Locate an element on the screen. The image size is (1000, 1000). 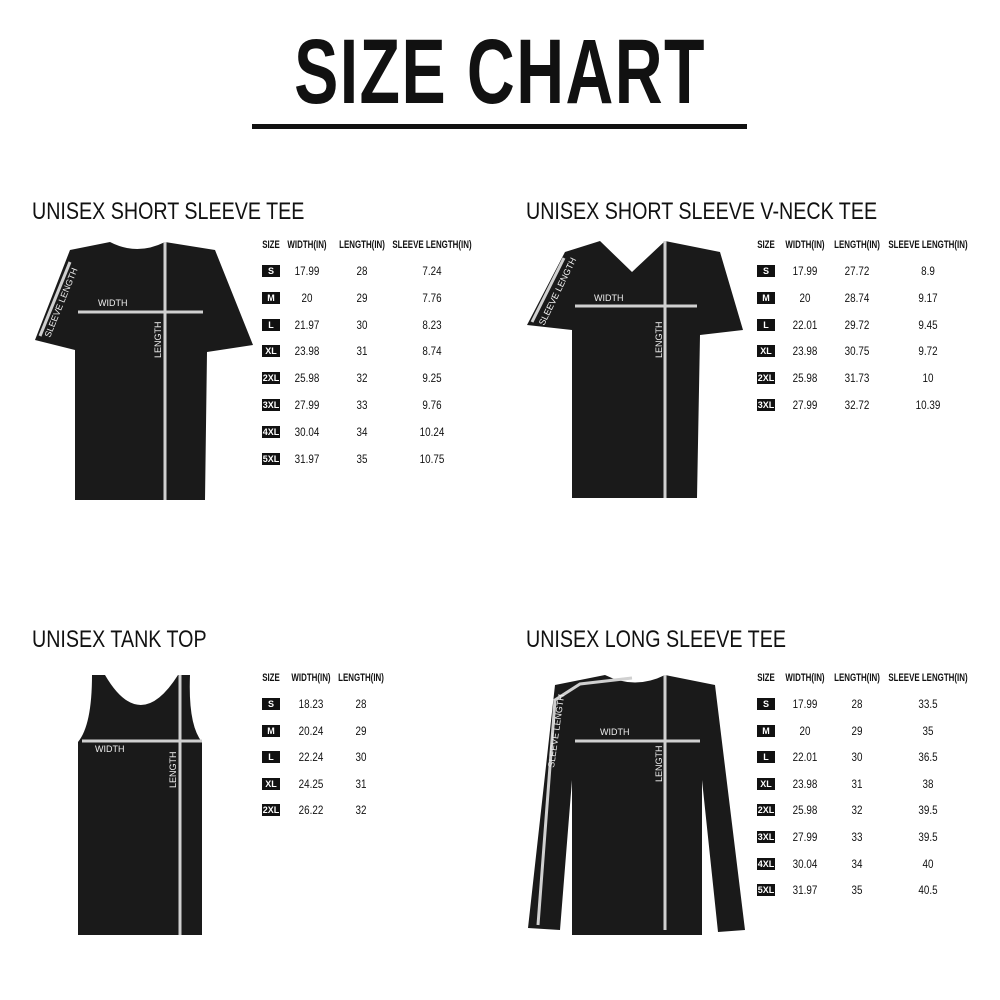
table-cell: 24.25 is located at coordinates (311, 783).